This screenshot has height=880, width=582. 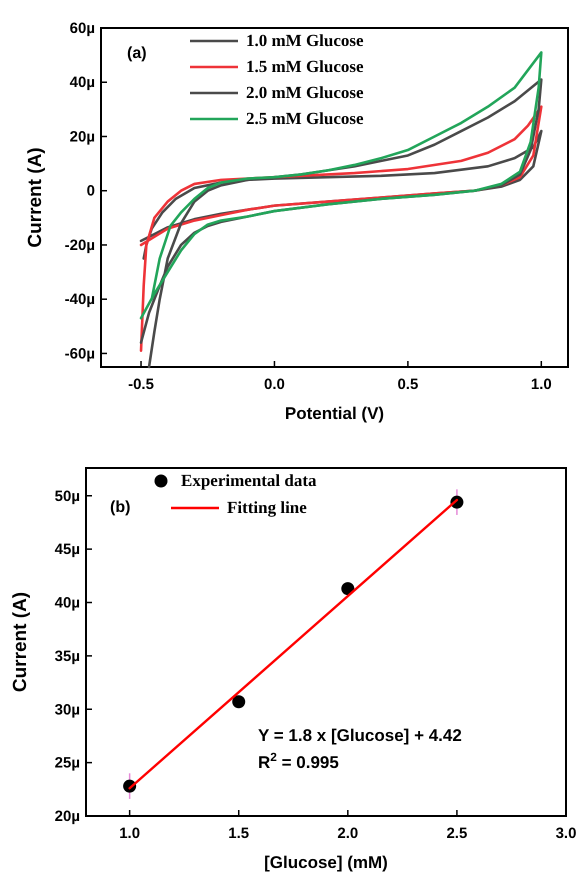 What do you see at coordinates (334, 413) in the screenshot?
I see `x-axis-title: Potential (V)` at bounding box center [334, 413].